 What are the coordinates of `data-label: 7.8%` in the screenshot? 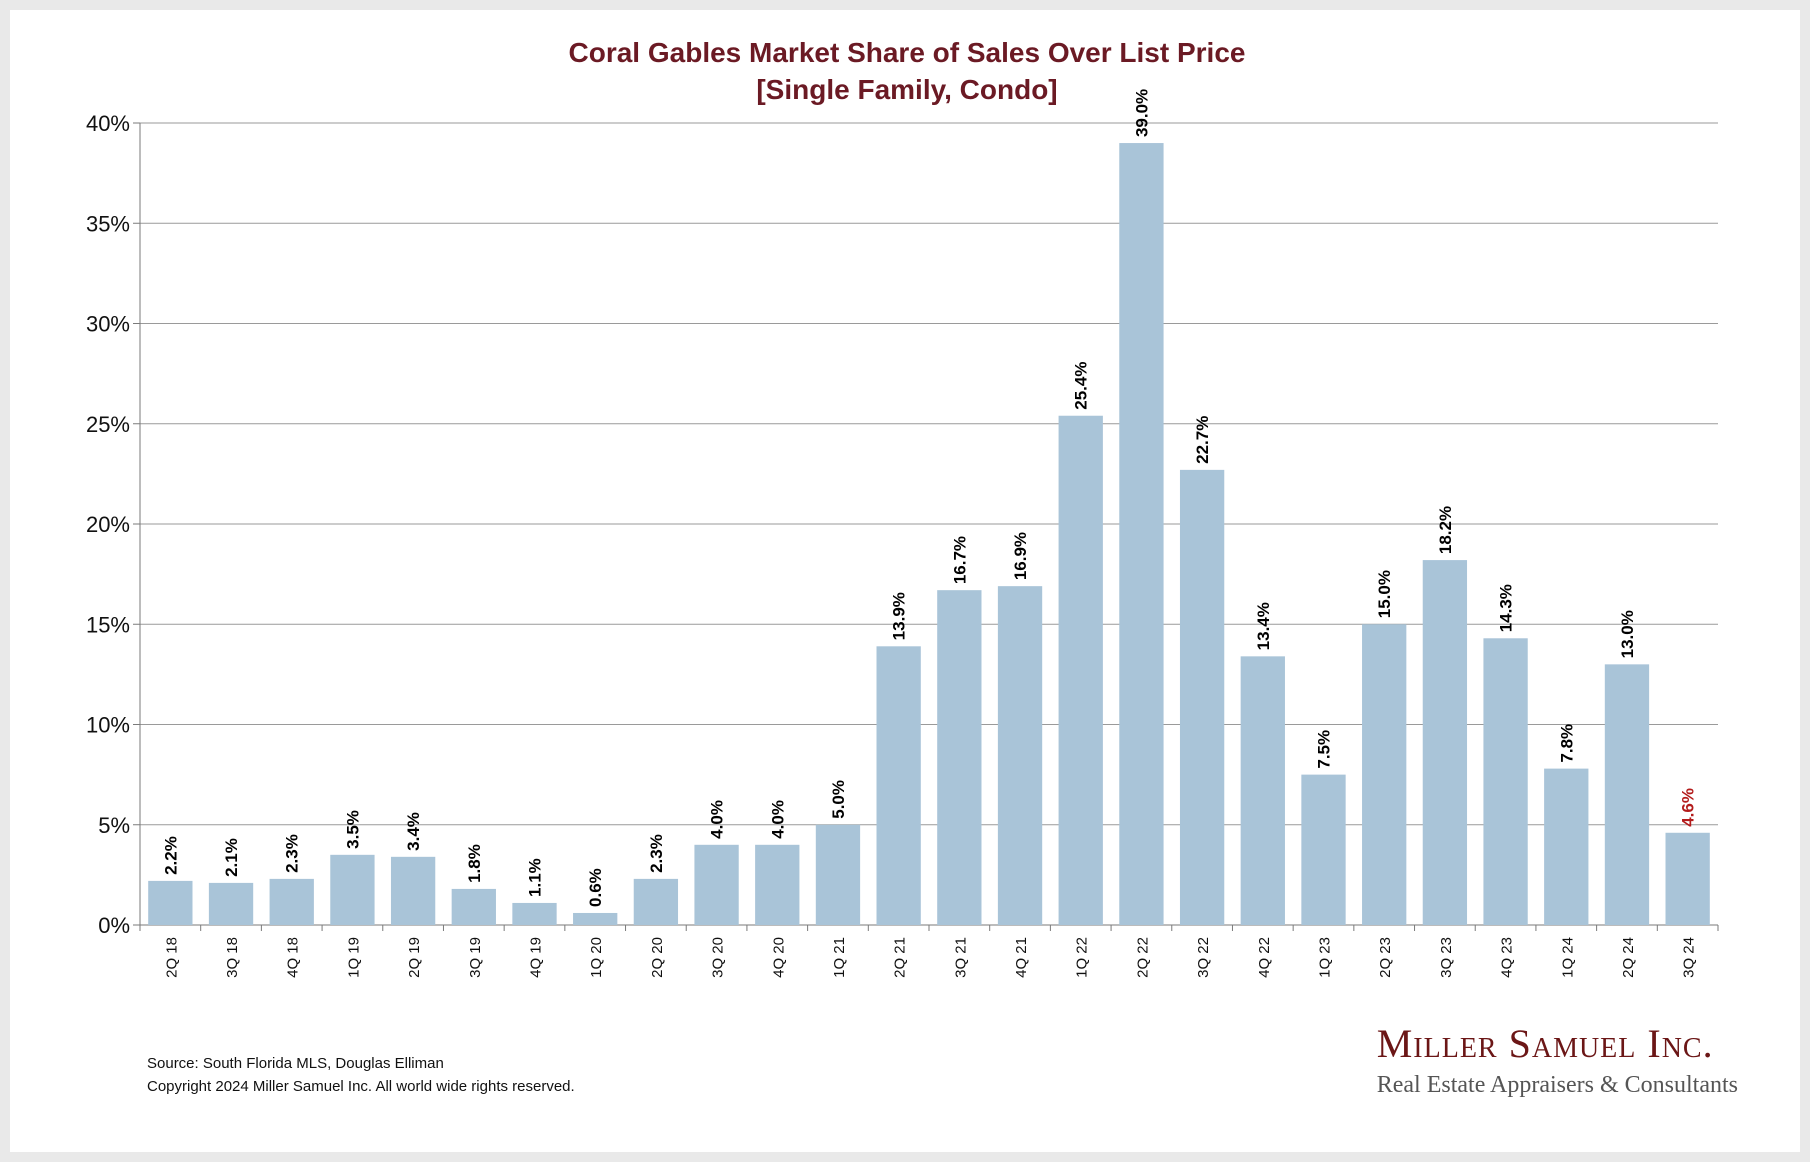 It's located at (1566, 743).